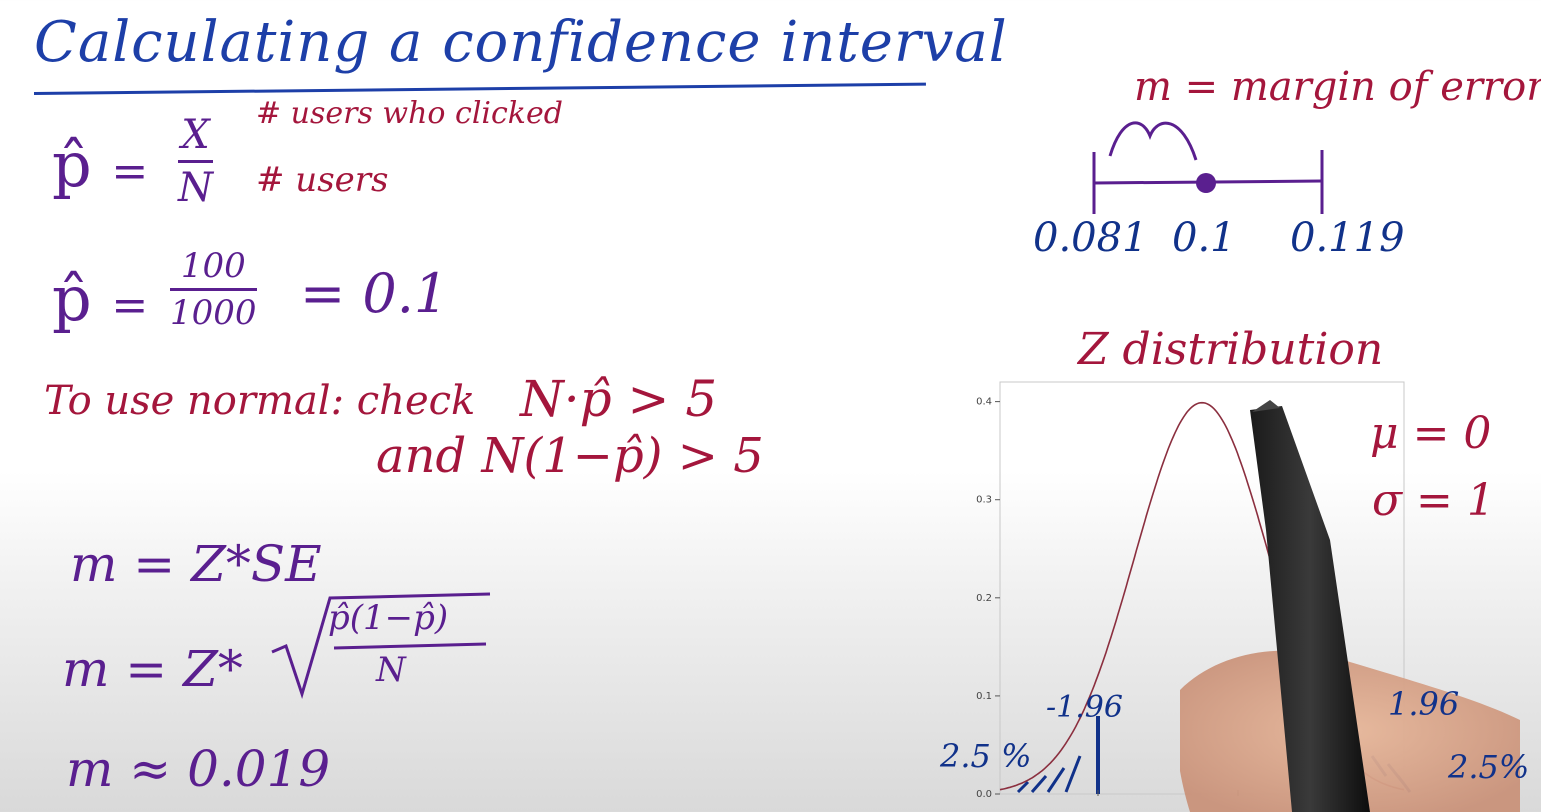  Describe the element at coordinates (1153, 141) in the screenshot. I see `margin-brace` at that location.